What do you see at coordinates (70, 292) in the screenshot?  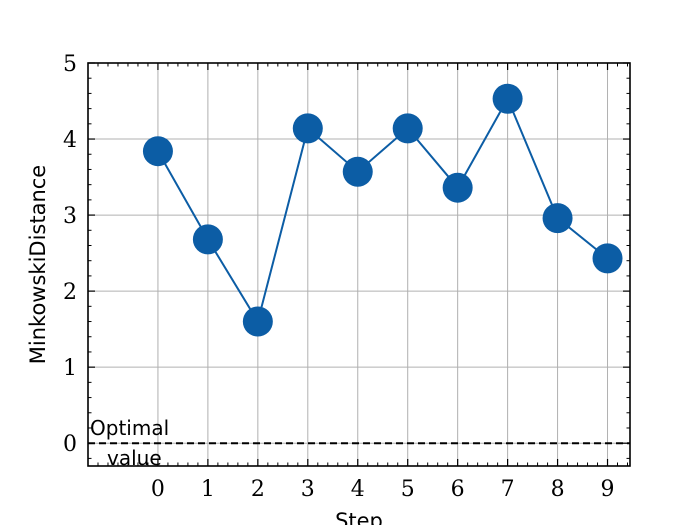 I see `y-tick-label: 2` at bounding box center [70, 292].